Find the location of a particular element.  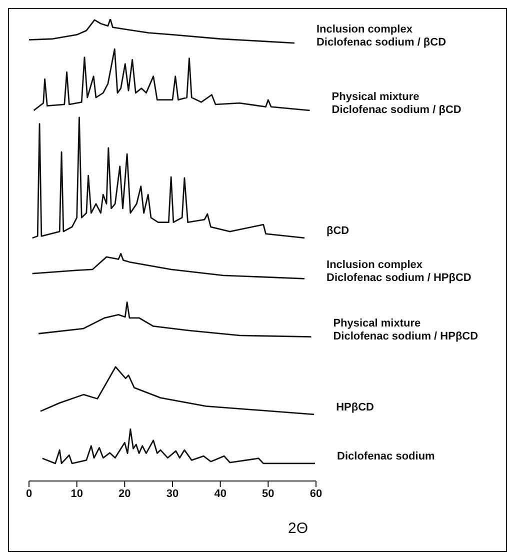

text: Physical mixture Diclofenac sodium / HPβCD is located at coordinates (405, 329).